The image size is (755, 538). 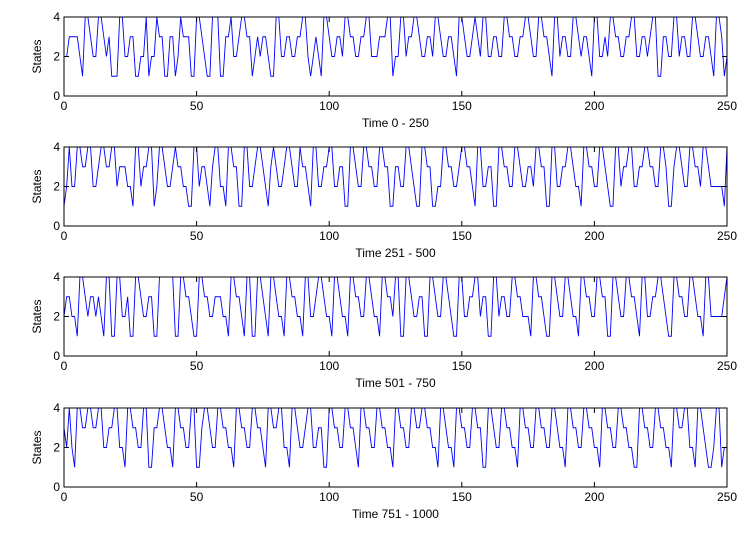 I want to click on x-axis-label: Time 751 - 1000, so click(x=395, y=514).